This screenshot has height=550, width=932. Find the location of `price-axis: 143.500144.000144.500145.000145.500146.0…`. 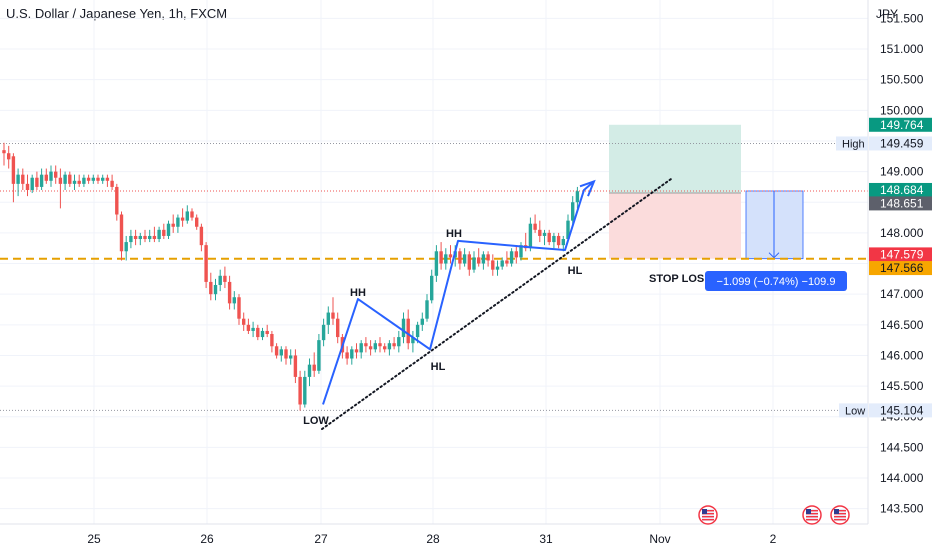

price-axis: 143.500144.000144.500145.000145.500146.0… is located at coordinates (884, 262).